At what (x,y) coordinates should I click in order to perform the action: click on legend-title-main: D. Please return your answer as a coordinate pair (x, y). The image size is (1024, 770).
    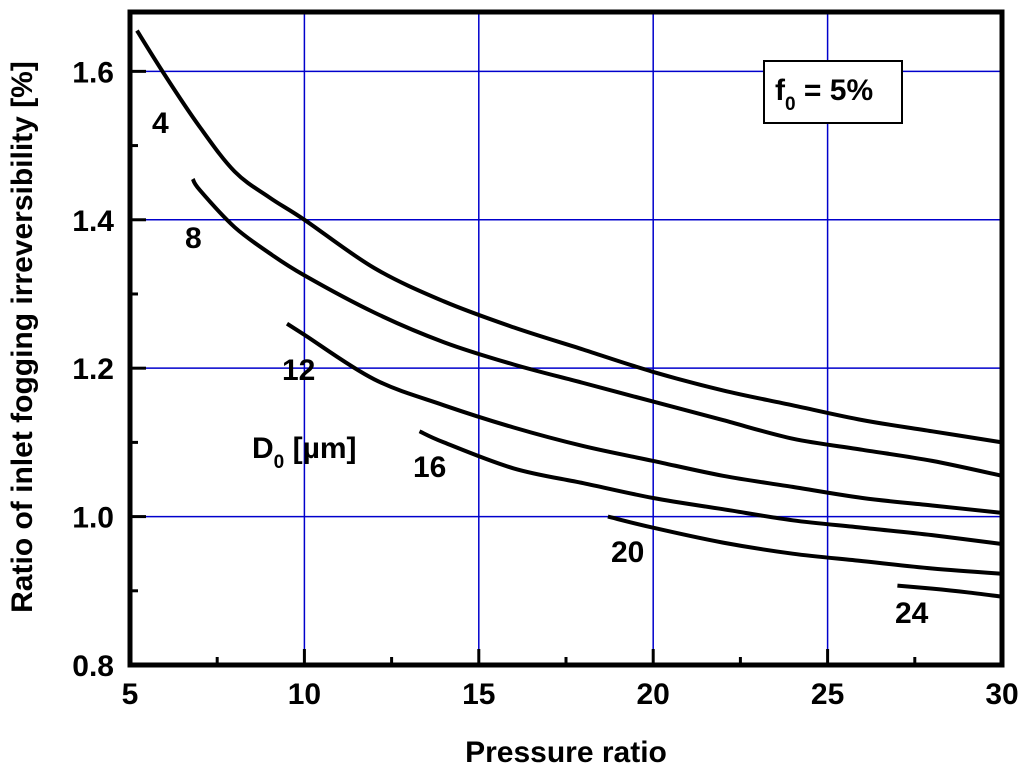
    Looking at the image, I should click on (263, 448).